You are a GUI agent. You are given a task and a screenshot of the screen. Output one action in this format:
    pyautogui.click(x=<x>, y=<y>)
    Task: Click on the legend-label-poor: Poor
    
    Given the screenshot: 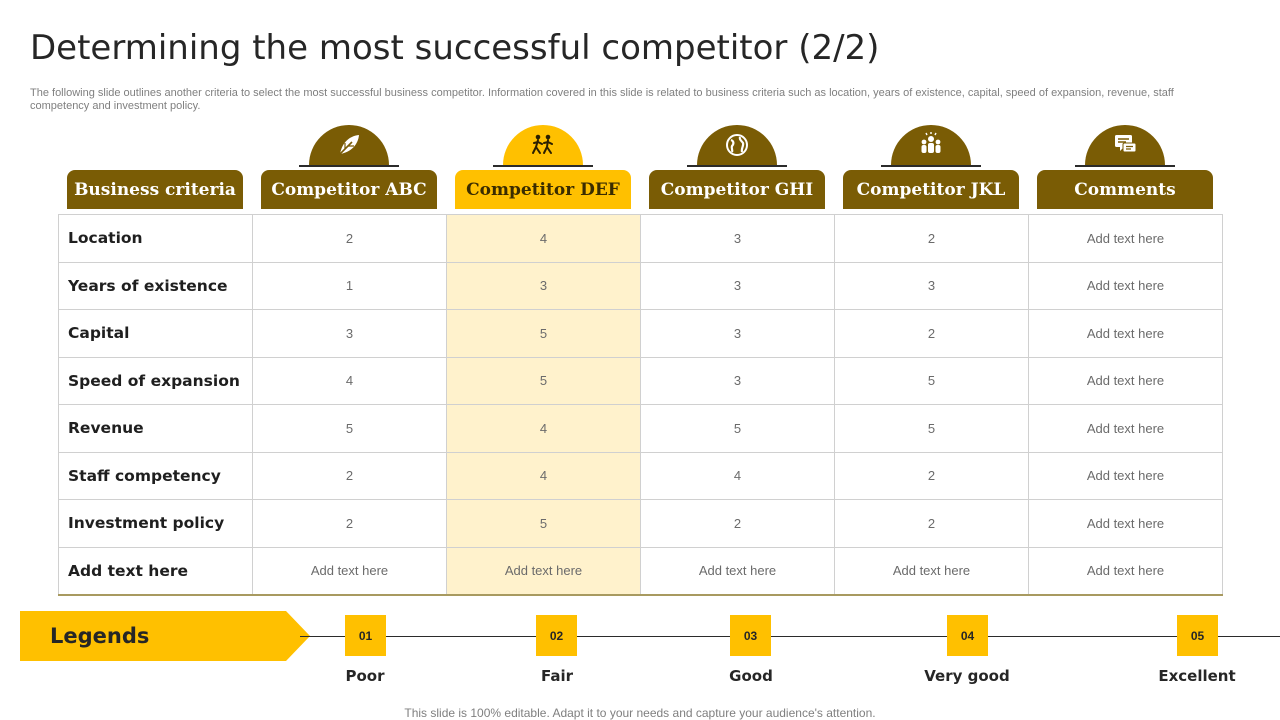 What is the action you would take?
    pyautogui.click(x=365, y=676)
    